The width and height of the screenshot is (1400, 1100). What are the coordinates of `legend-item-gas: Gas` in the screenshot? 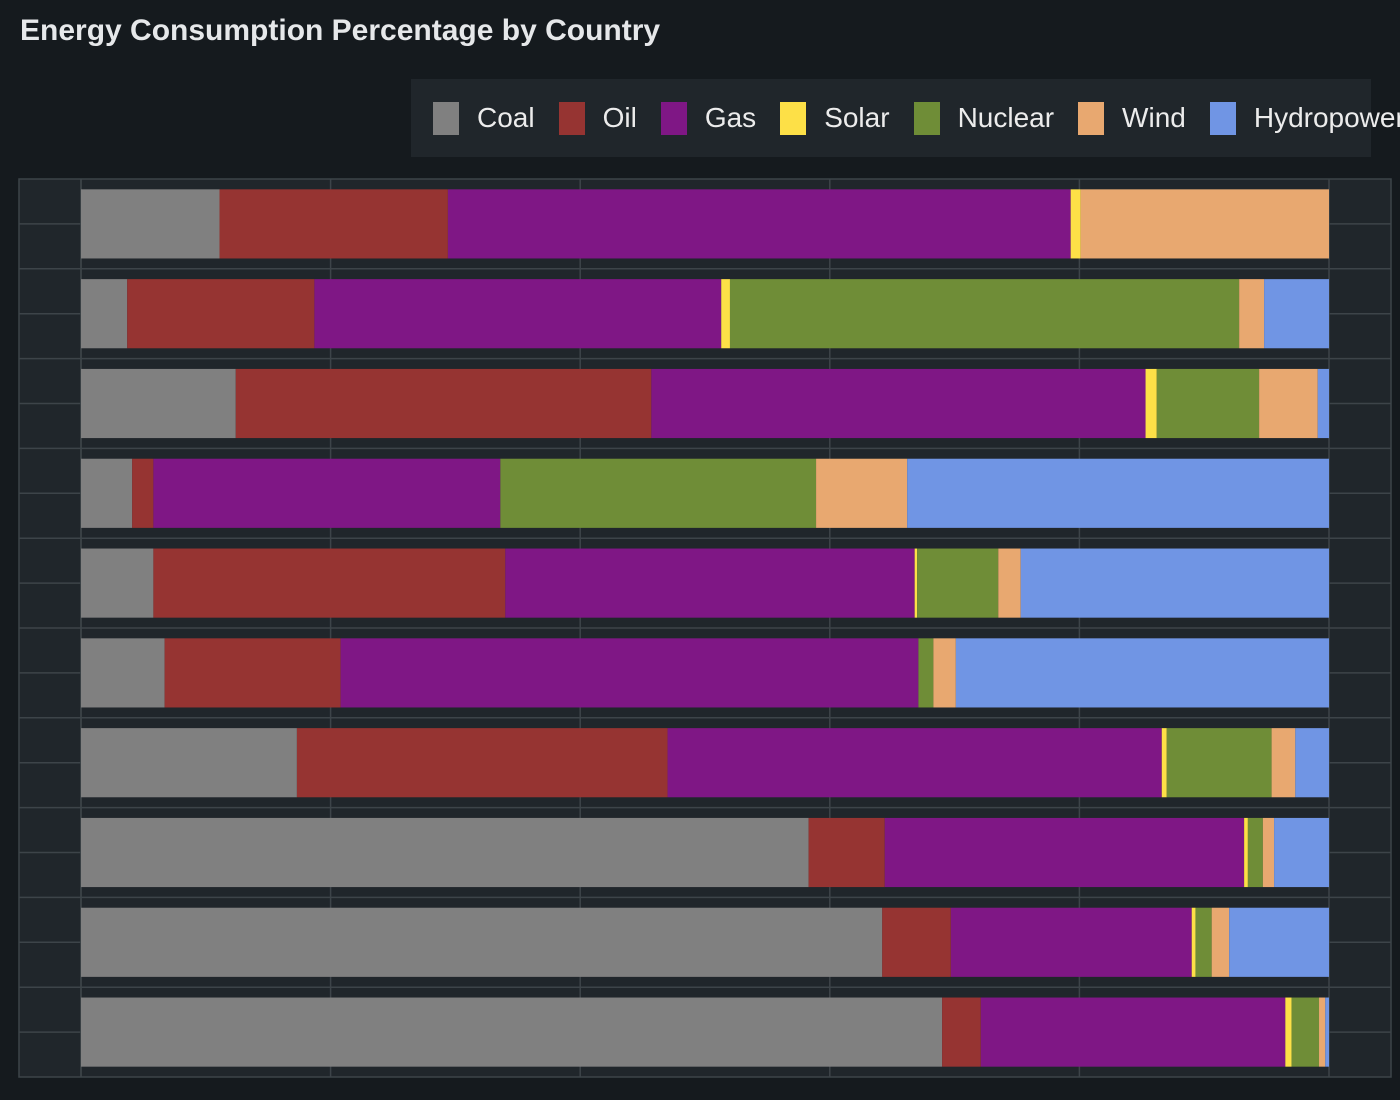 It's located at (708, 118).